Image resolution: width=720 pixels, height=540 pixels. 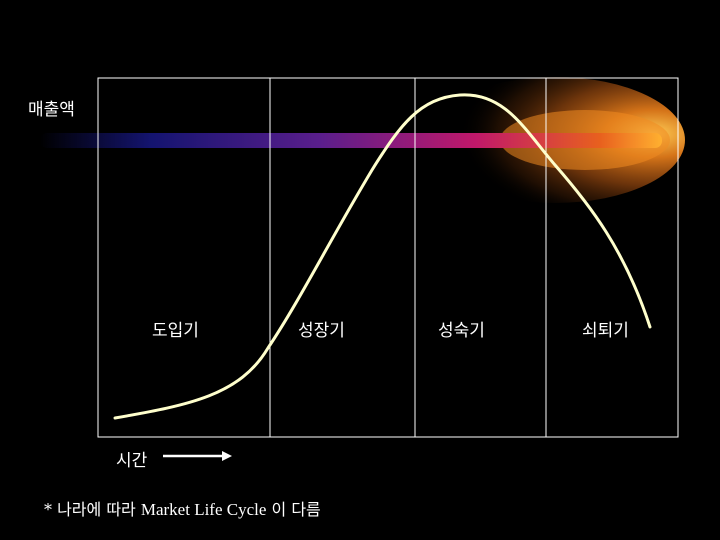 I want to click on footnote: * 나라에 따라 Market Life Cycle 이 다름, so click(x=182, y=508).